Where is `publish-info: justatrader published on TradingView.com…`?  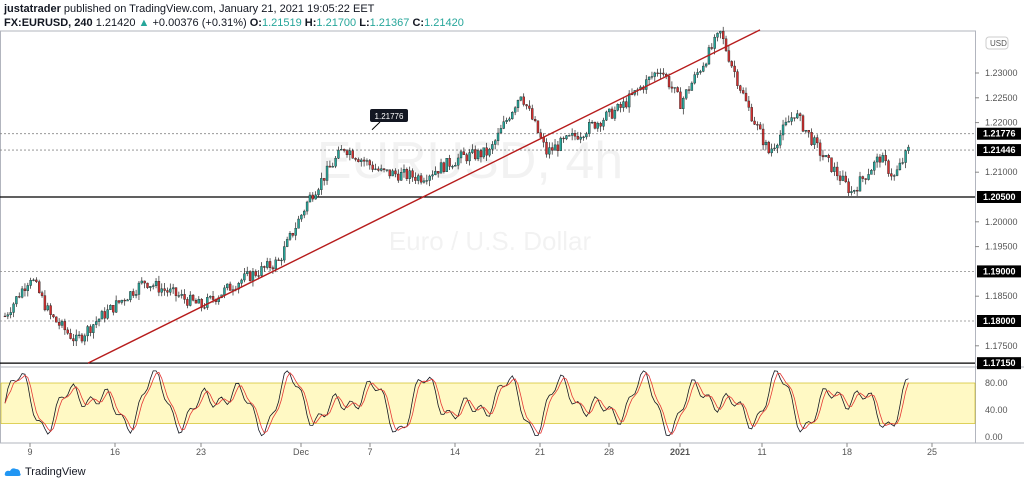 publish-info: justatrader published on TradingView.com… is located at coordinates (189, 9).